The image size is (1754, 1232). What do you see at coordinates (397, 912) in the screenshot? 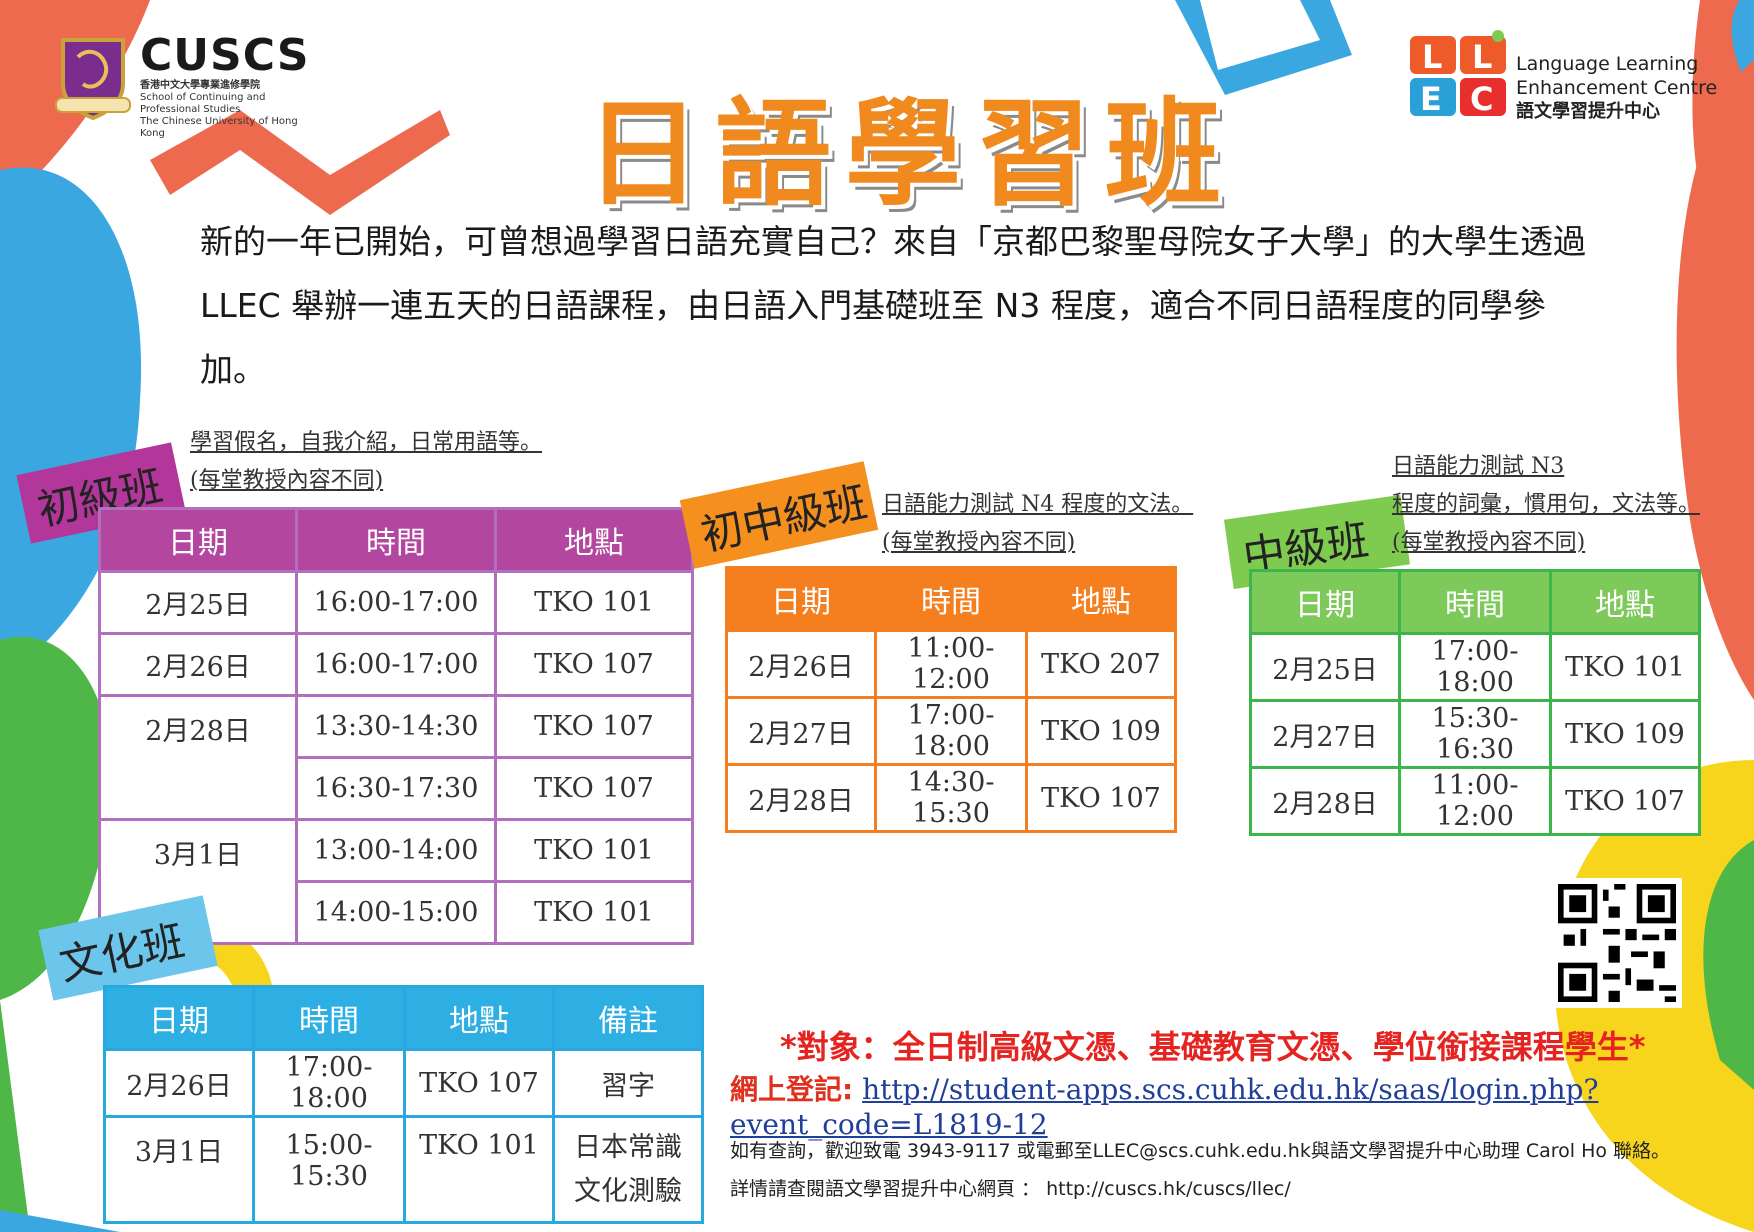
I see `table-row: 14:00-15:00 TKO 101` at bounding box center [397, 912].